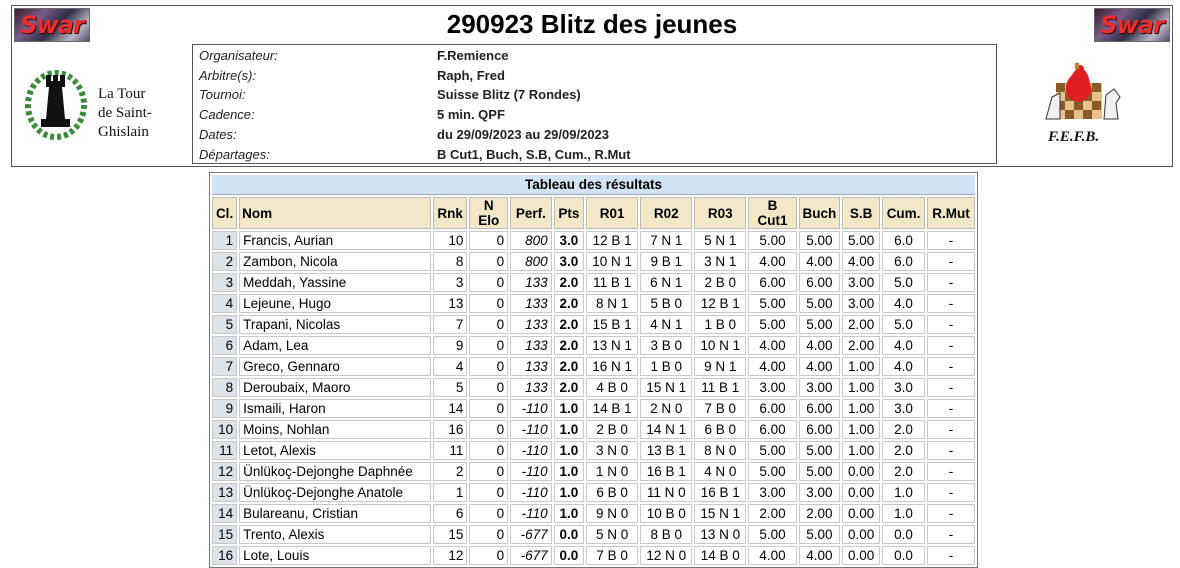 This screenshot has height=568, width=1180. What do you see at coordinates (720, 555) in the screenshot?
I see `table-cell: 14 B 0` at bounding box center [720, 555].